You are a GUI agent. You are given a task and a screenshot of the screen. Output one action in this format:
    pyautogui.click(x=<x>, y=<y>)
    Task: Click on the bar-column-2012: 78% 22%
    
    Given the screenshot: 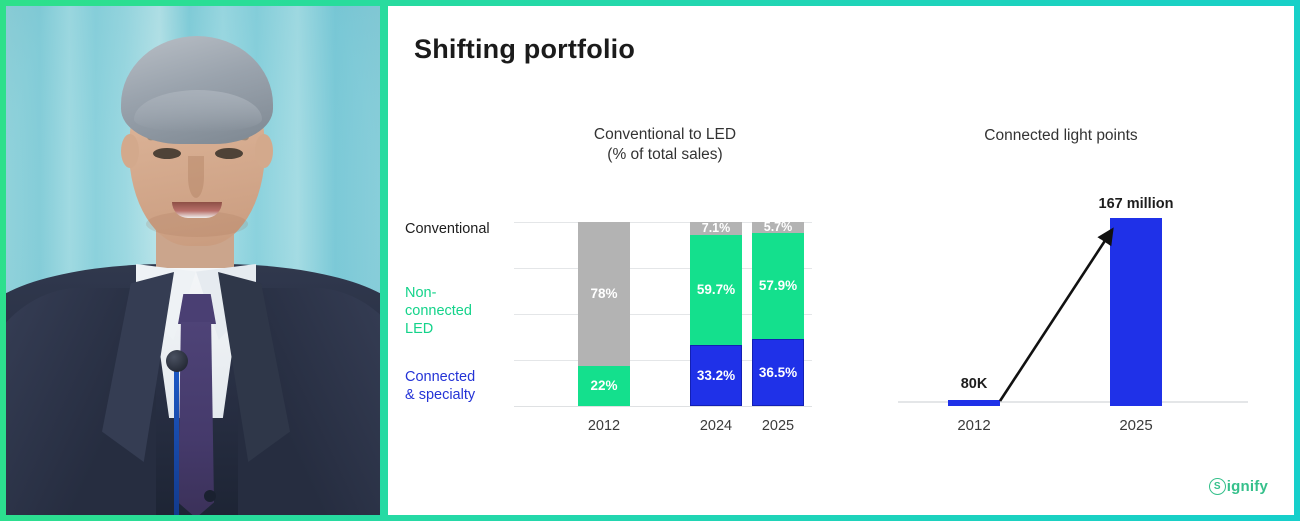 What is the action you would take?
    pyautogui.click(x=604, y=314)
    